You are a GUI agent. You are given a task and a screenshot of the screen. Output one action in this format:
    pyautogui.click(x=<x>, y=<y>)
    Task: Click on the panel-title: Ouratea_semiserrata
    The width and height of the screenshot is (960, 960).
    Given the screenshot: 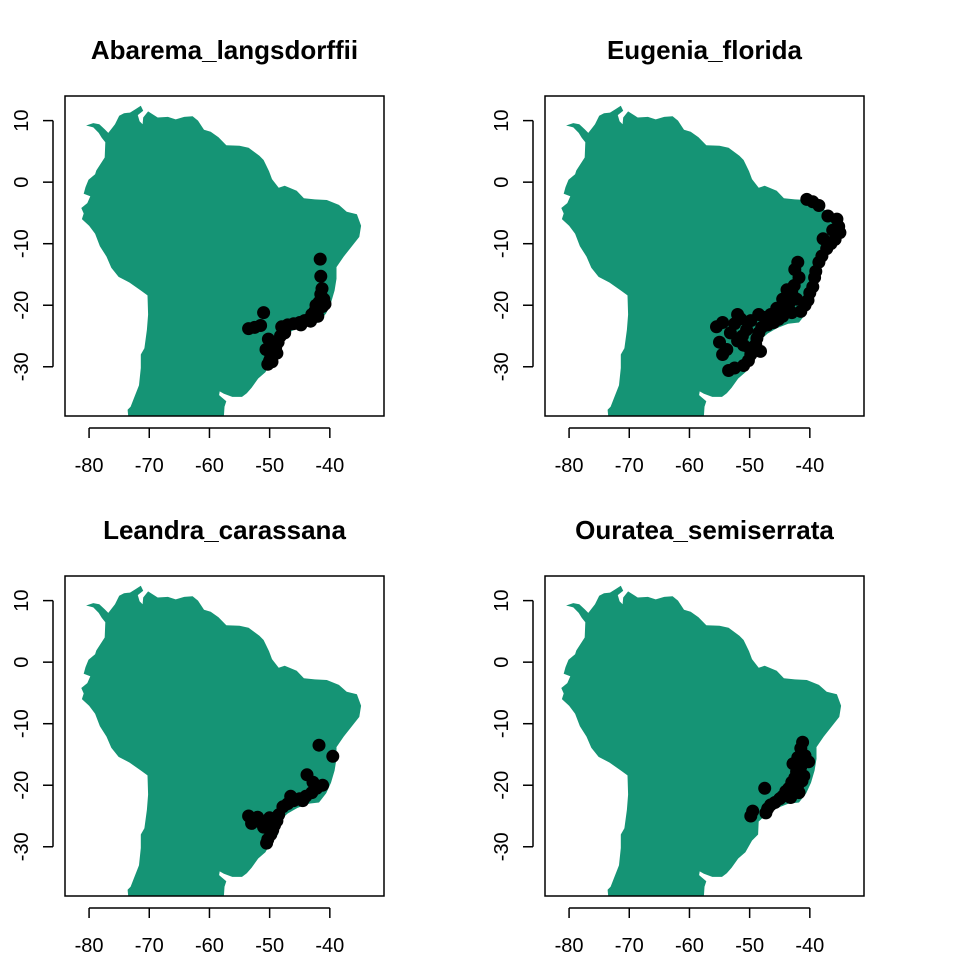 What is the action you would take?
    pyautogui.click(x=704, y=530)
    